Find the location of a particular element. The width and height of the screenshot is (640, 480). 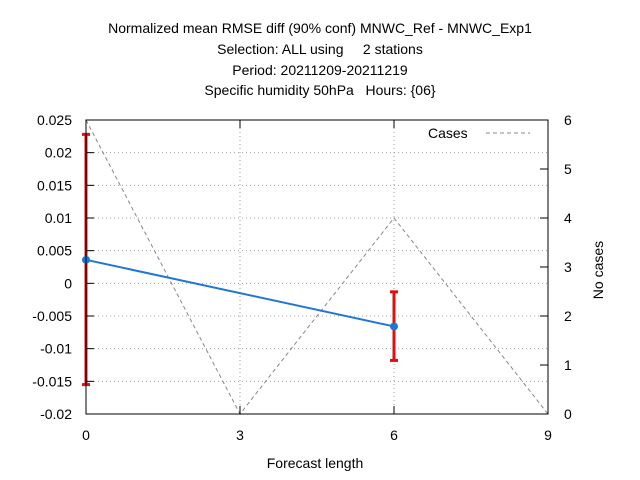

y-tick-label: -0.01 is located at coordinates (56, 349).